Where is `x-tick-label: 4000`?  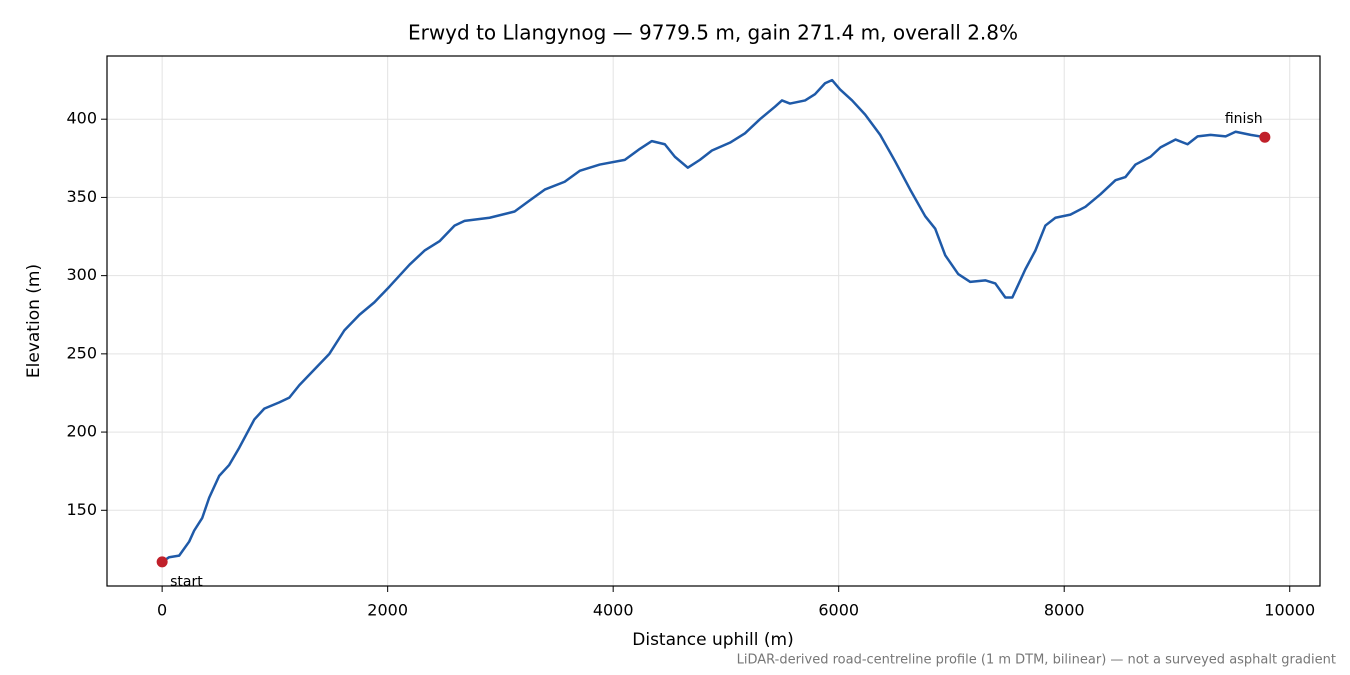 x-tick-label: 4000 is located at coordinates (613, 610).